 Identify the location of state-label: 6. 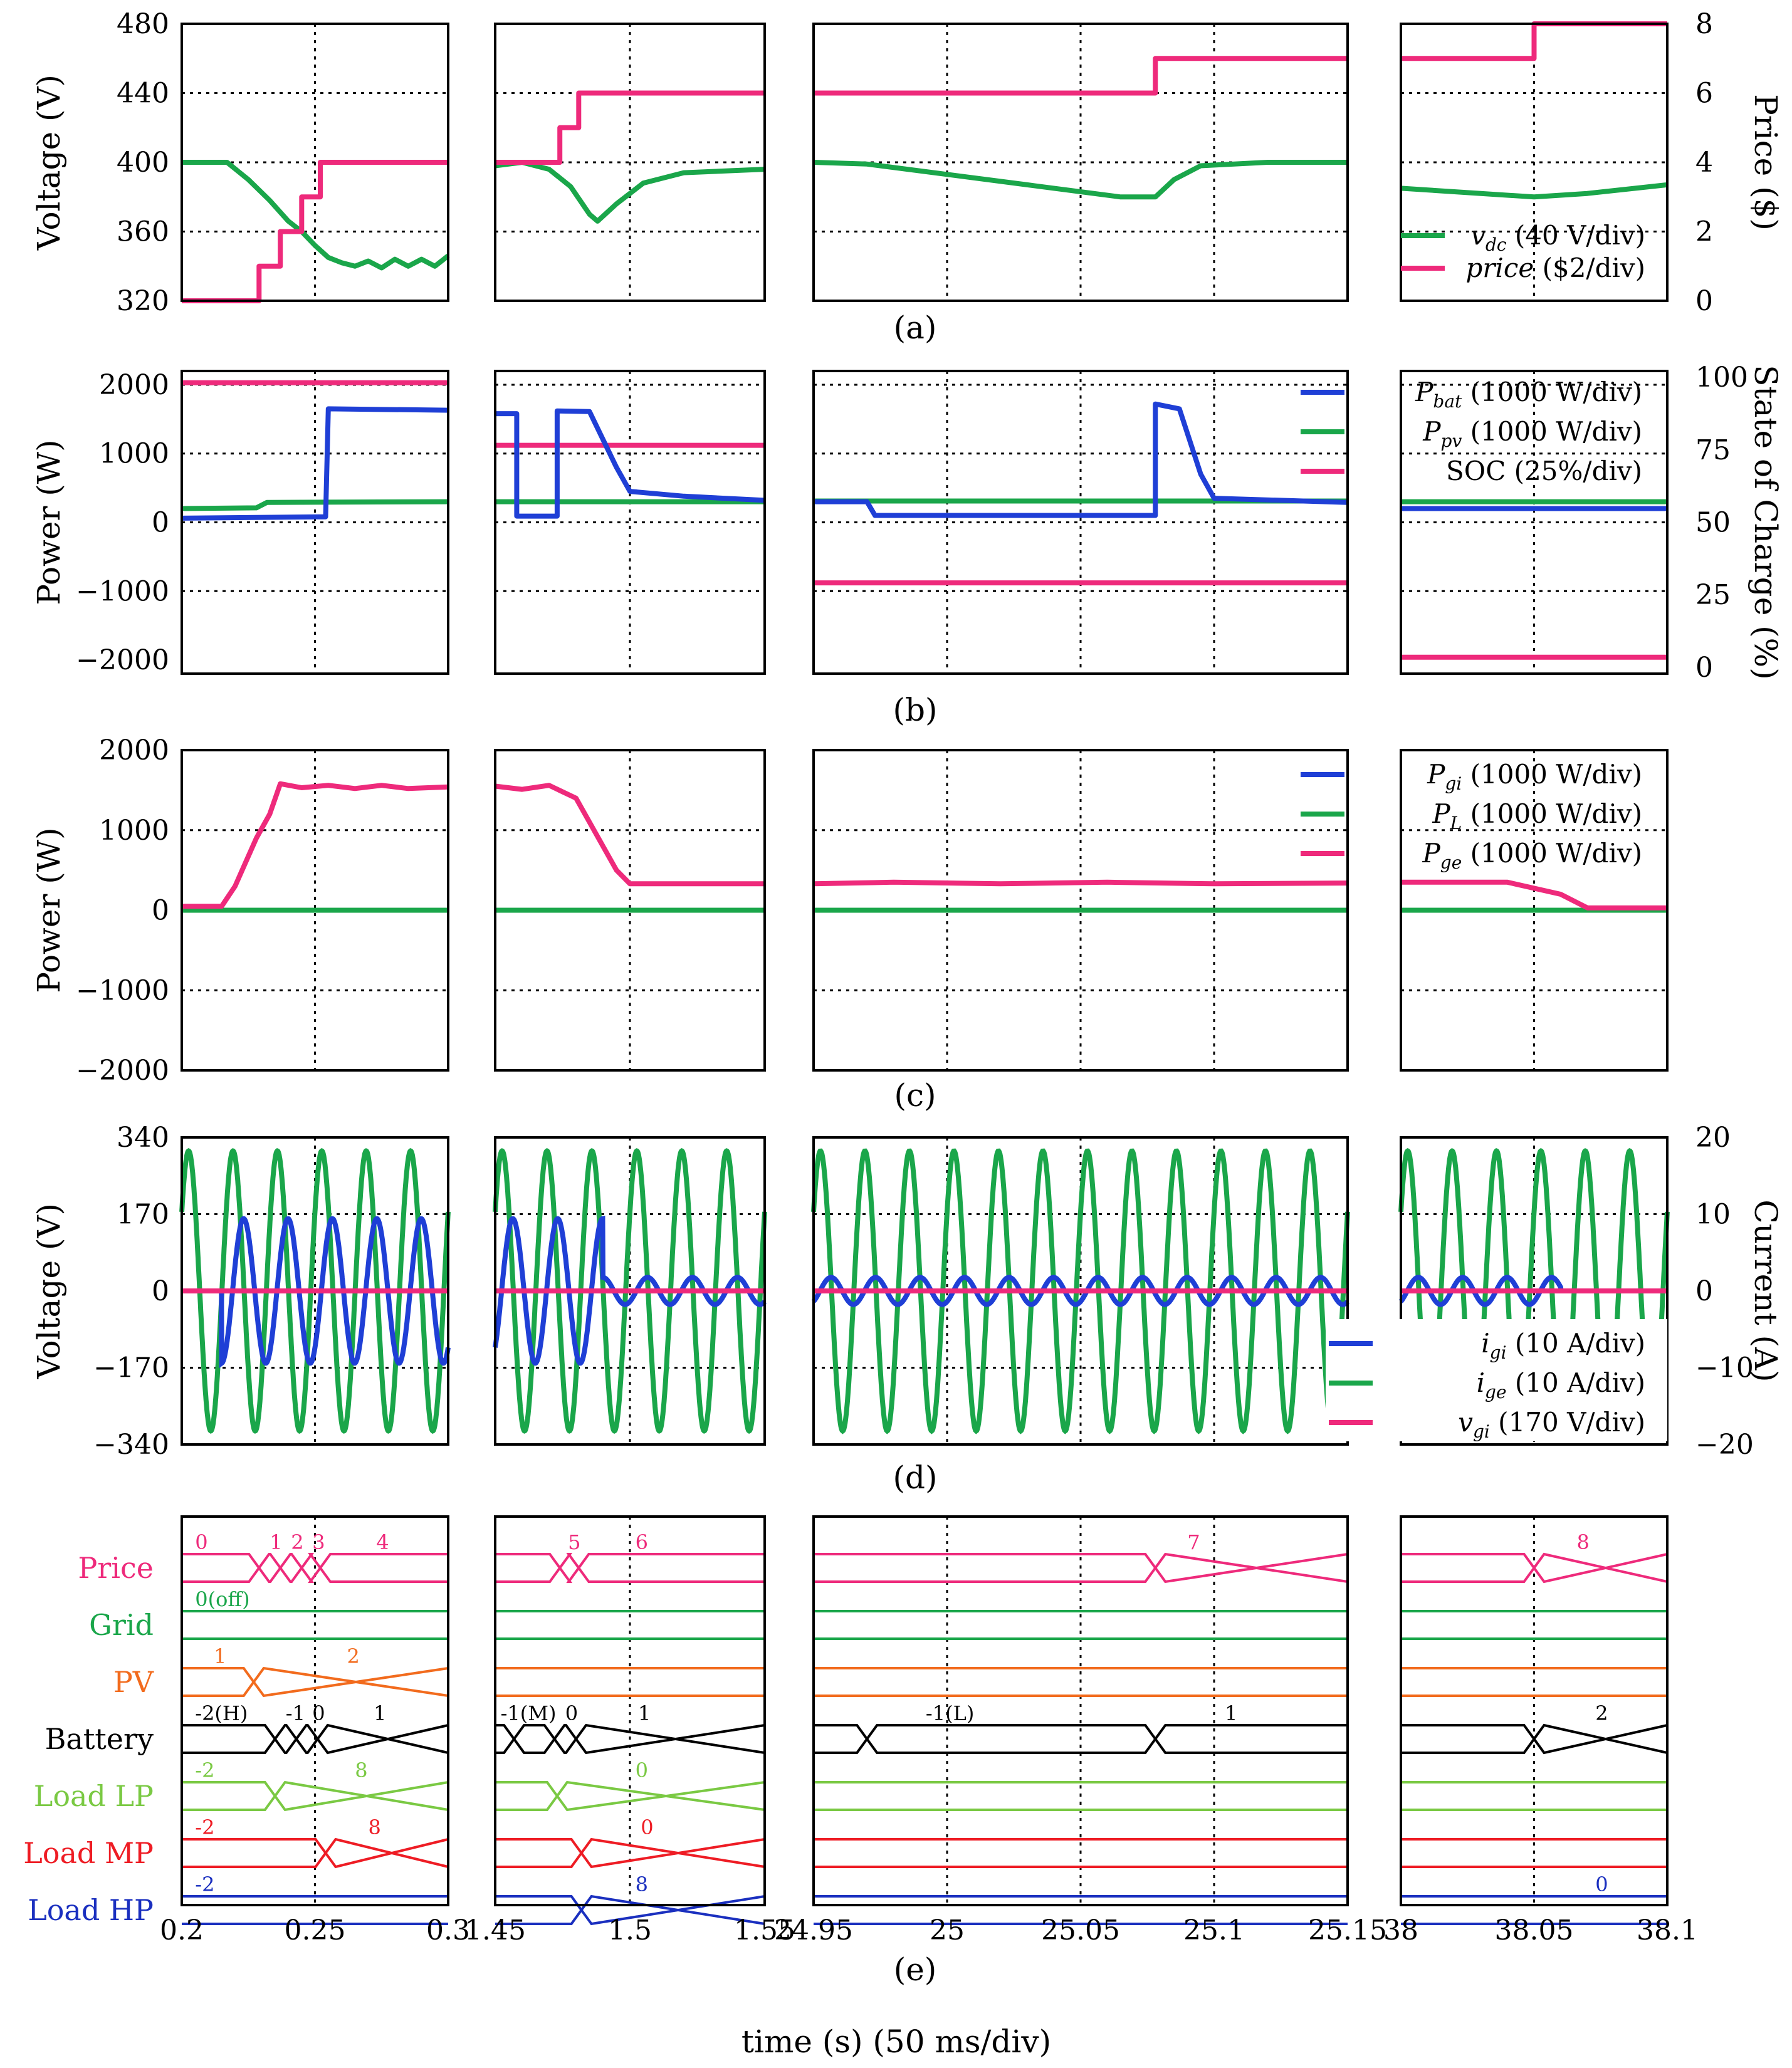
(642, 1542).